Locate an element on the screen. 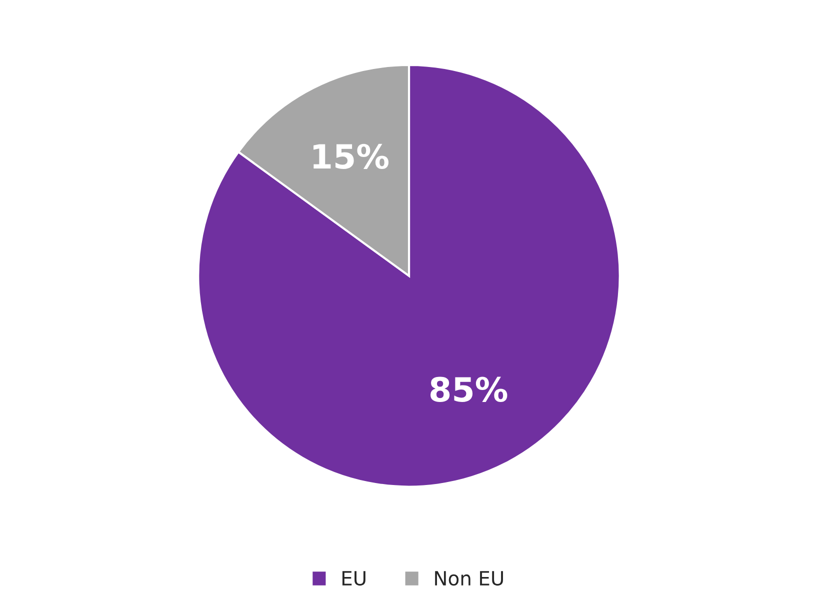 The width and height of the screenshot is (818, 613). data-label: 85% is located at coordinates (469, 389).